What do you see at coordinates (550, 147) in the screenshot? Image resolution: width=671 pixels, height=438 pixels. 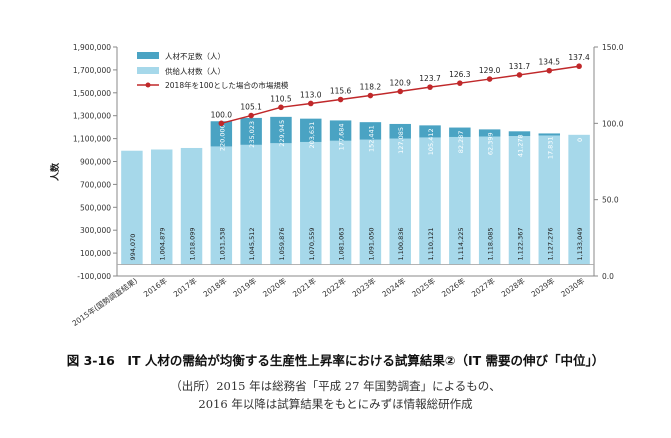 I see `shortage-value-label: 17,831` at bounding box center [550, 147].